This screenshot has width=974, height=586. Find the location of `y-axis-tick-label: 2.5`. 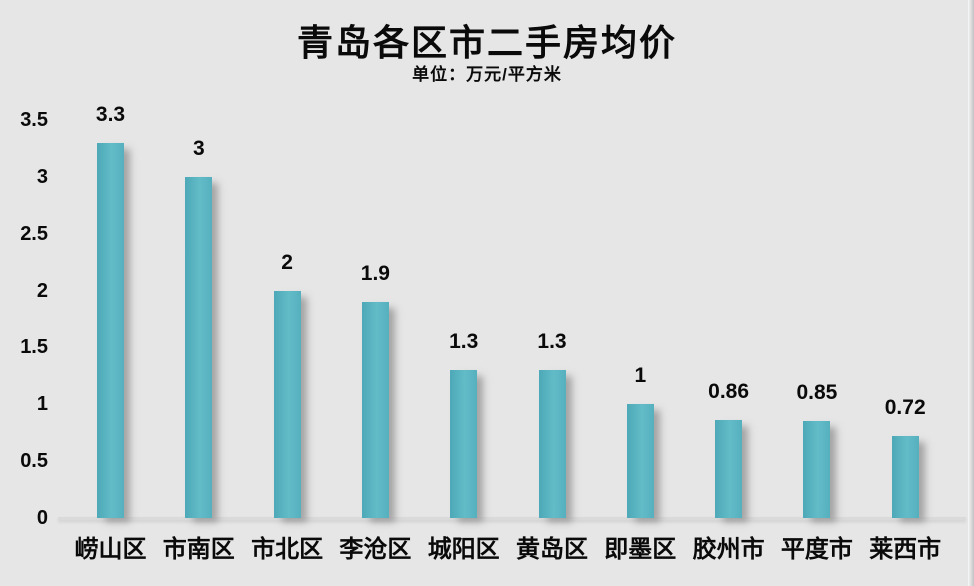

y-axis-tick-label: 2.5 is located at coordinates (34, 233).